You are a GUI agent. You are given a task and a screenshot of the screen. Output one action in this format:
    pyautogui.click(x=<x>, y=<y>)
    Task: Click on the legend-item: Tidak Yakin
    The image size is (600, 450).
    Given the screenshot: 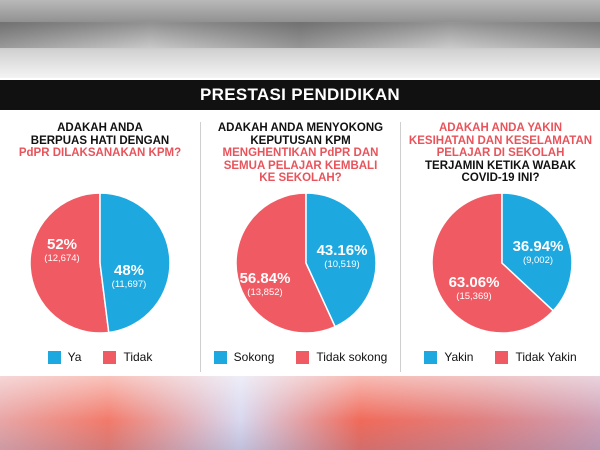 What is the action you would take?
    pyautogui.click(x=536, y=357)
    